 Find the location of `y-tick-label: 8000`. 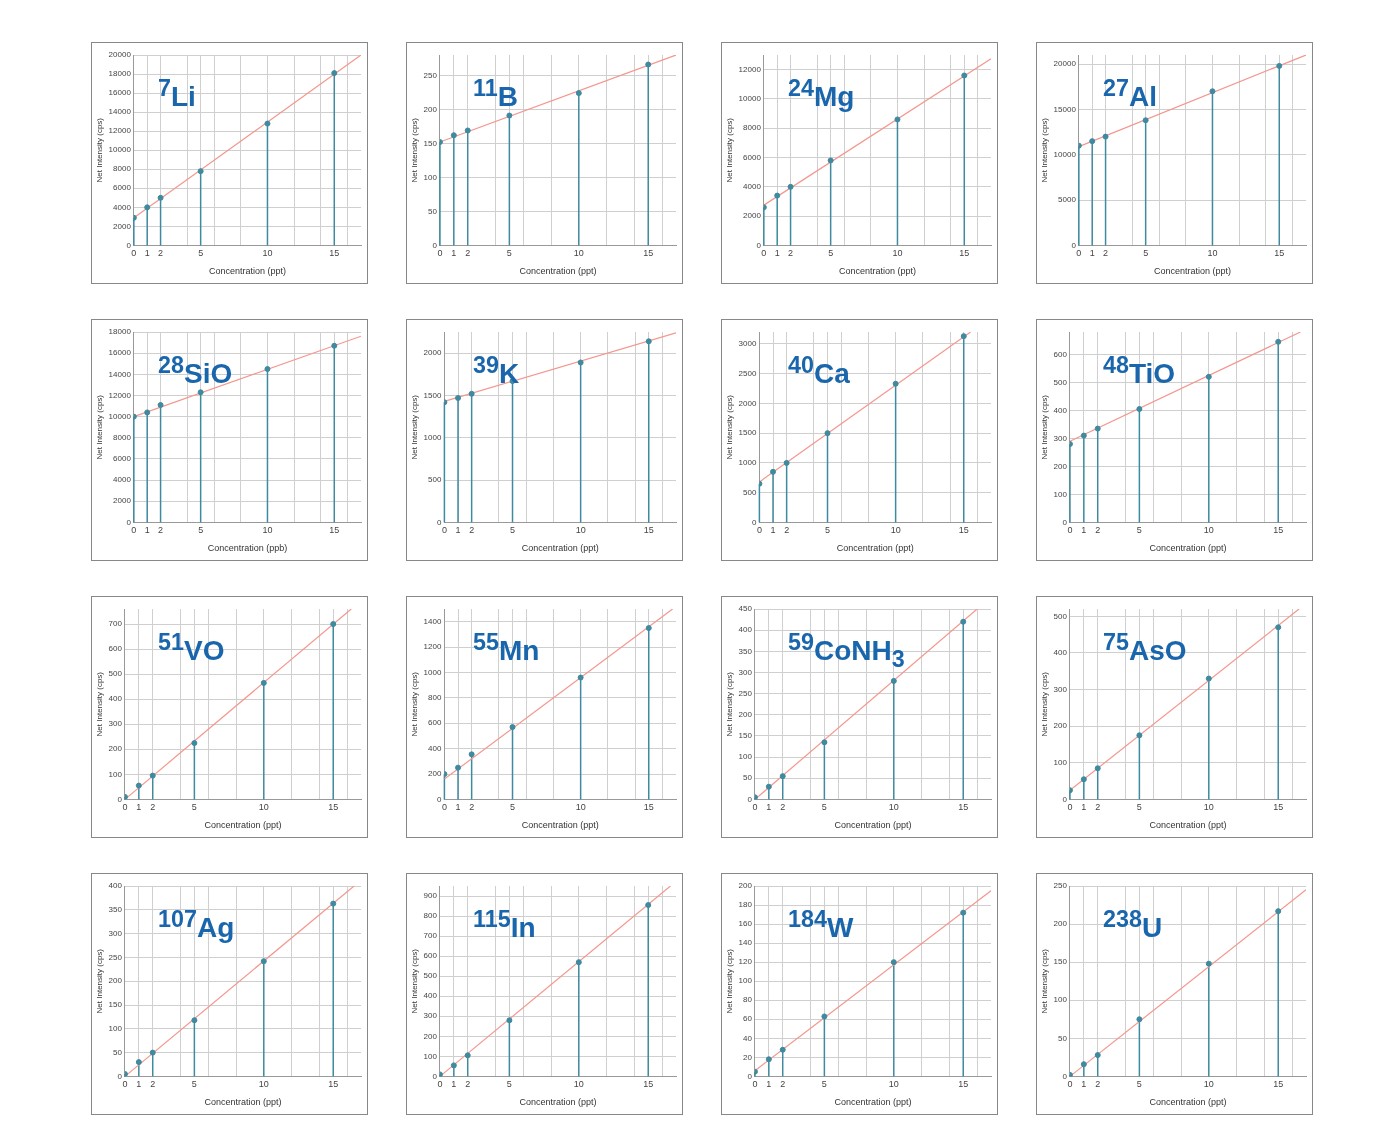

y-tick-label: 8000 is located at coordinates (122, 169).